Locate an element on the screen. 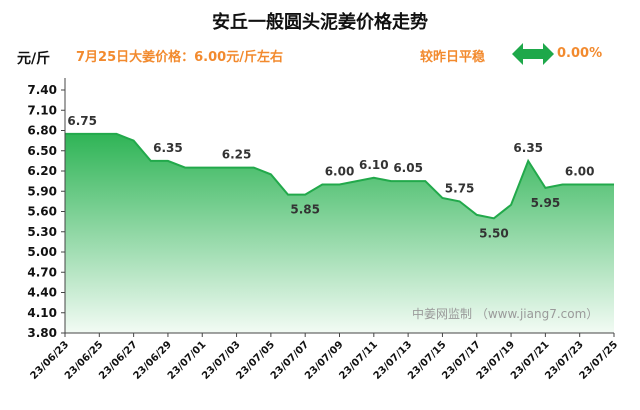 This screenshot has width=640, height=410. y-tick-label: 6.50 is located at coordinates (42, 151).